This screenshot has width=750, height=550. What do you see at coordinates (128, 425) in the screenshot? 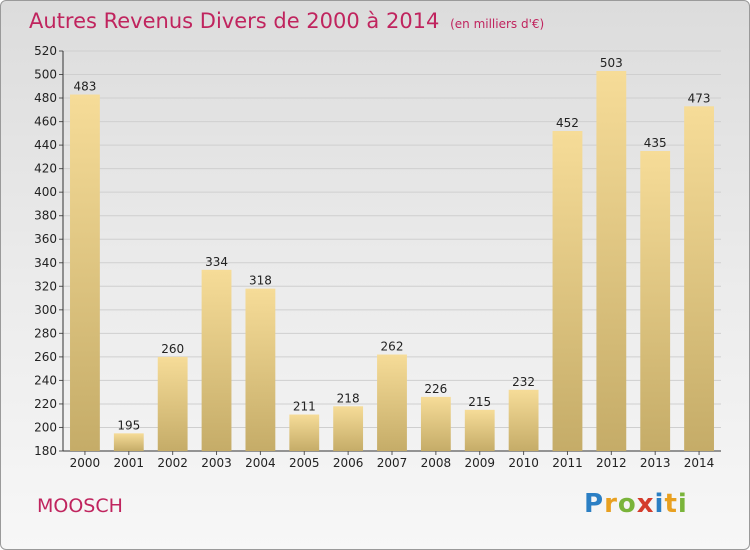
I see `data-label: 195` at bounding box center [128, 425].